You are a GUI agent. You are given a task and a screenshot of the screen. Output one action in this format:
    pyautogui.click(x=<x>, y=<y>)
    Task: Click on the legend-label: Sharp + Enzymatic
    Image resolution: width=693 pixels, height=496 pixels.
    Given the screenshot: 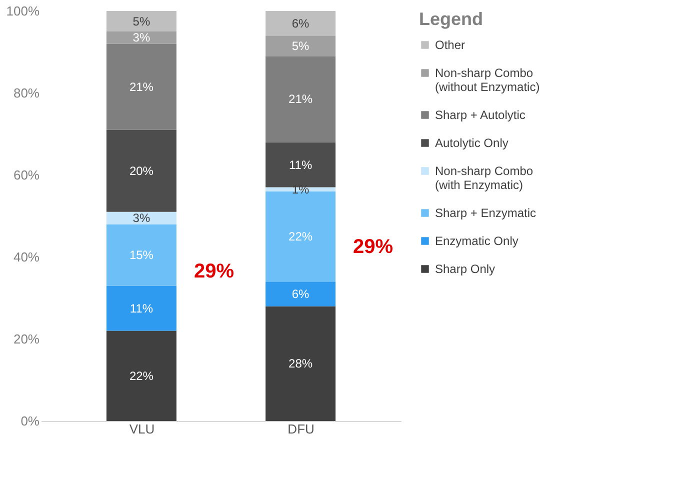 What is the action you would take?
    pyautogui.click(x=485, y=213)
    